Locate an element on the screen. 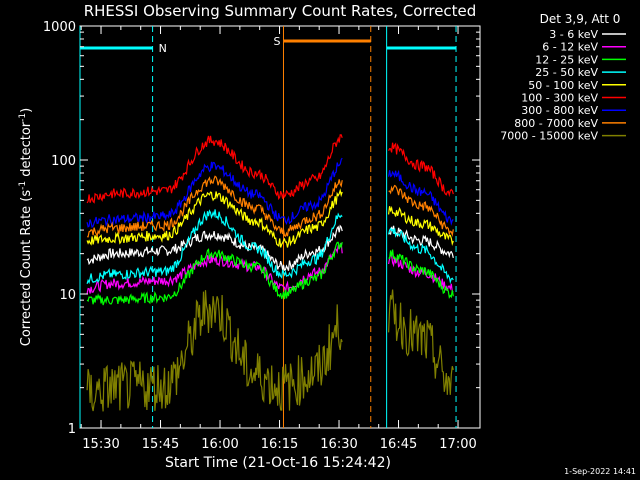  x-tick-label: 17:00 is located at coordinates (457, 444).